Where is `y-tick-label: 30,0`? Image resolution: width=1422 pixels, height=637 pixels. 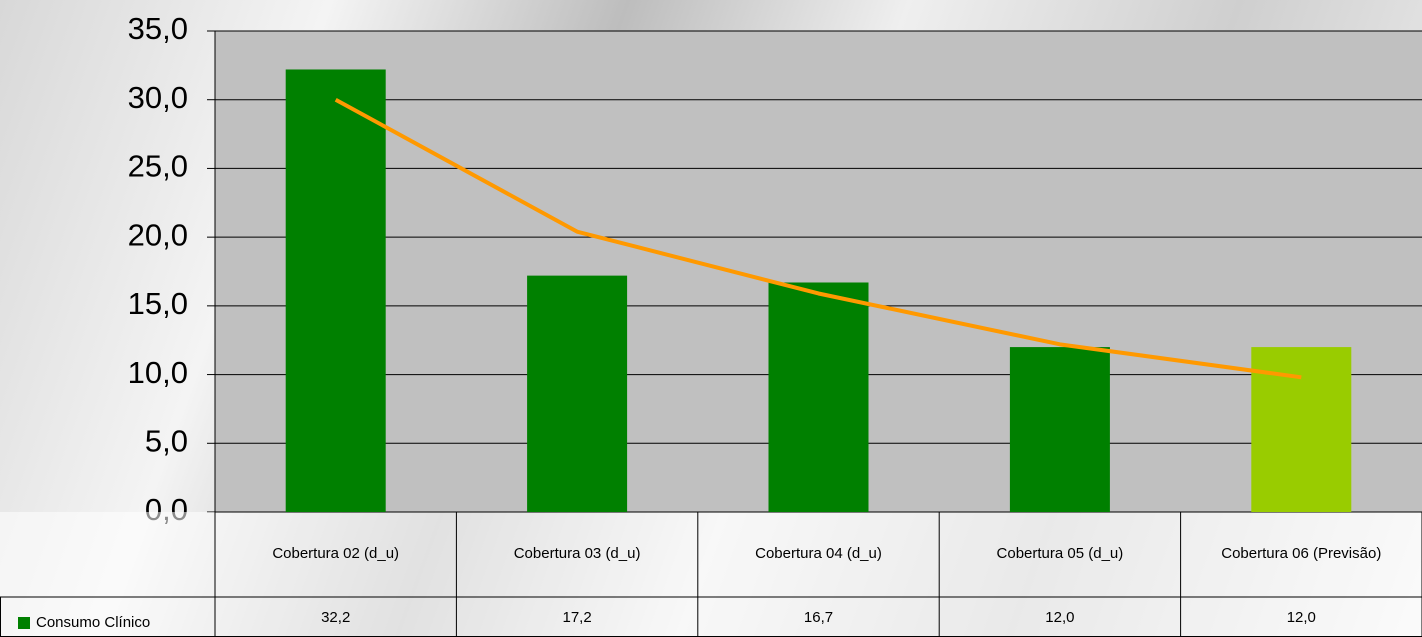
y-tick-label: 30,0 is located at coordinates (158, 97).